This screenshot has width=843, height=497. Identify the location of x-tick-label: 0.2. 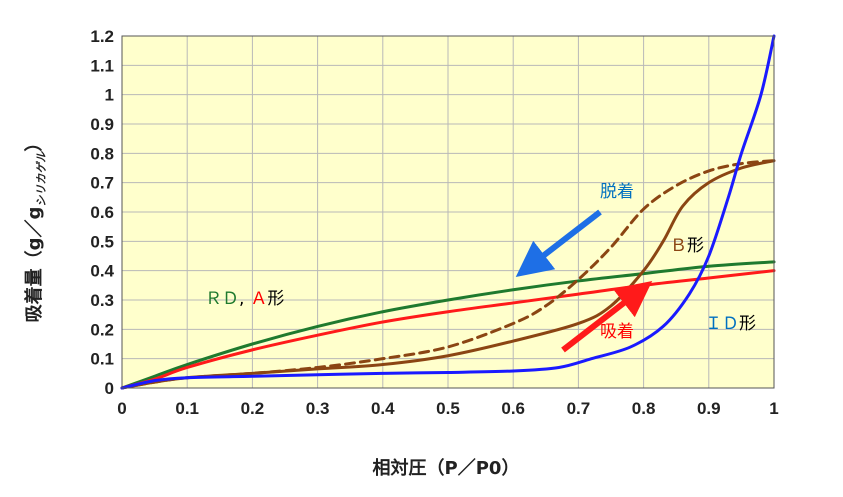
(253, 408).